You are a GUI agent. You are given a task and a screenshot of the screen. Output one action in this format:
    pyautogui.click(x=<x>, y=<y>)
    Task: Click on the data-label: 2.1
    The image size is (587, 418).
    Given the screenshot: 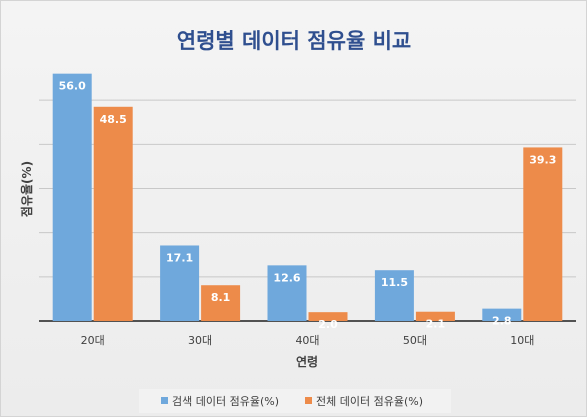 What is the action you would take?
    pyautogui.click(x=436, y=324)
    